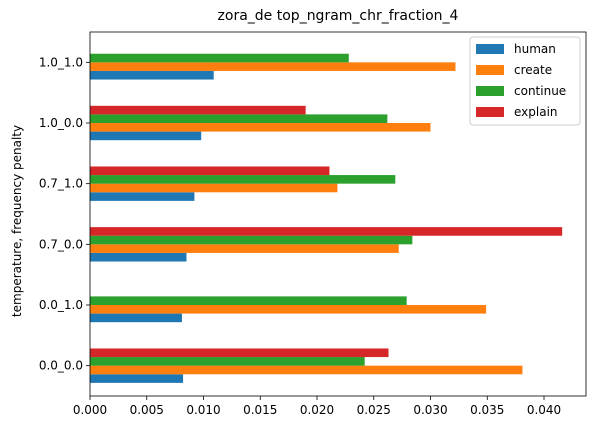  I want to click on bar-explain-0.7_1.0, so click(209, 170).